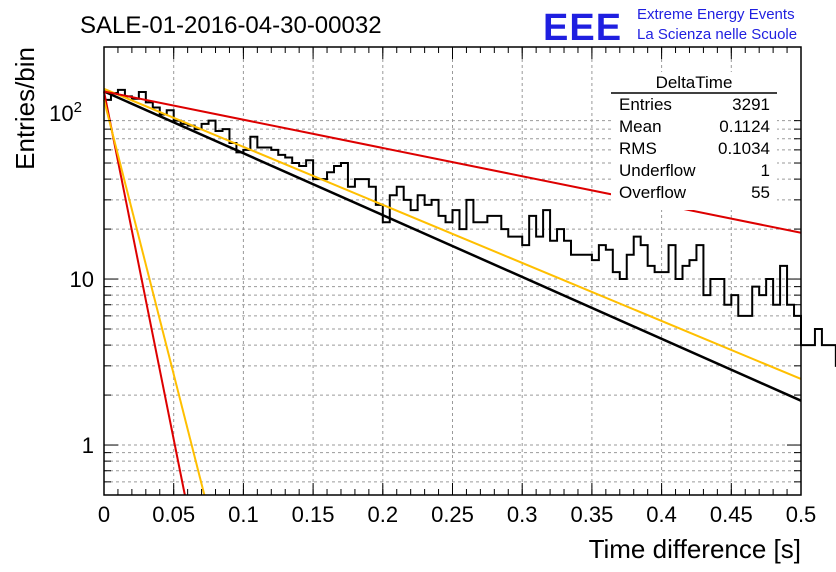 This screenshot has height=572, width=836. I want to click on stats-value: 55, so click(760, 192).